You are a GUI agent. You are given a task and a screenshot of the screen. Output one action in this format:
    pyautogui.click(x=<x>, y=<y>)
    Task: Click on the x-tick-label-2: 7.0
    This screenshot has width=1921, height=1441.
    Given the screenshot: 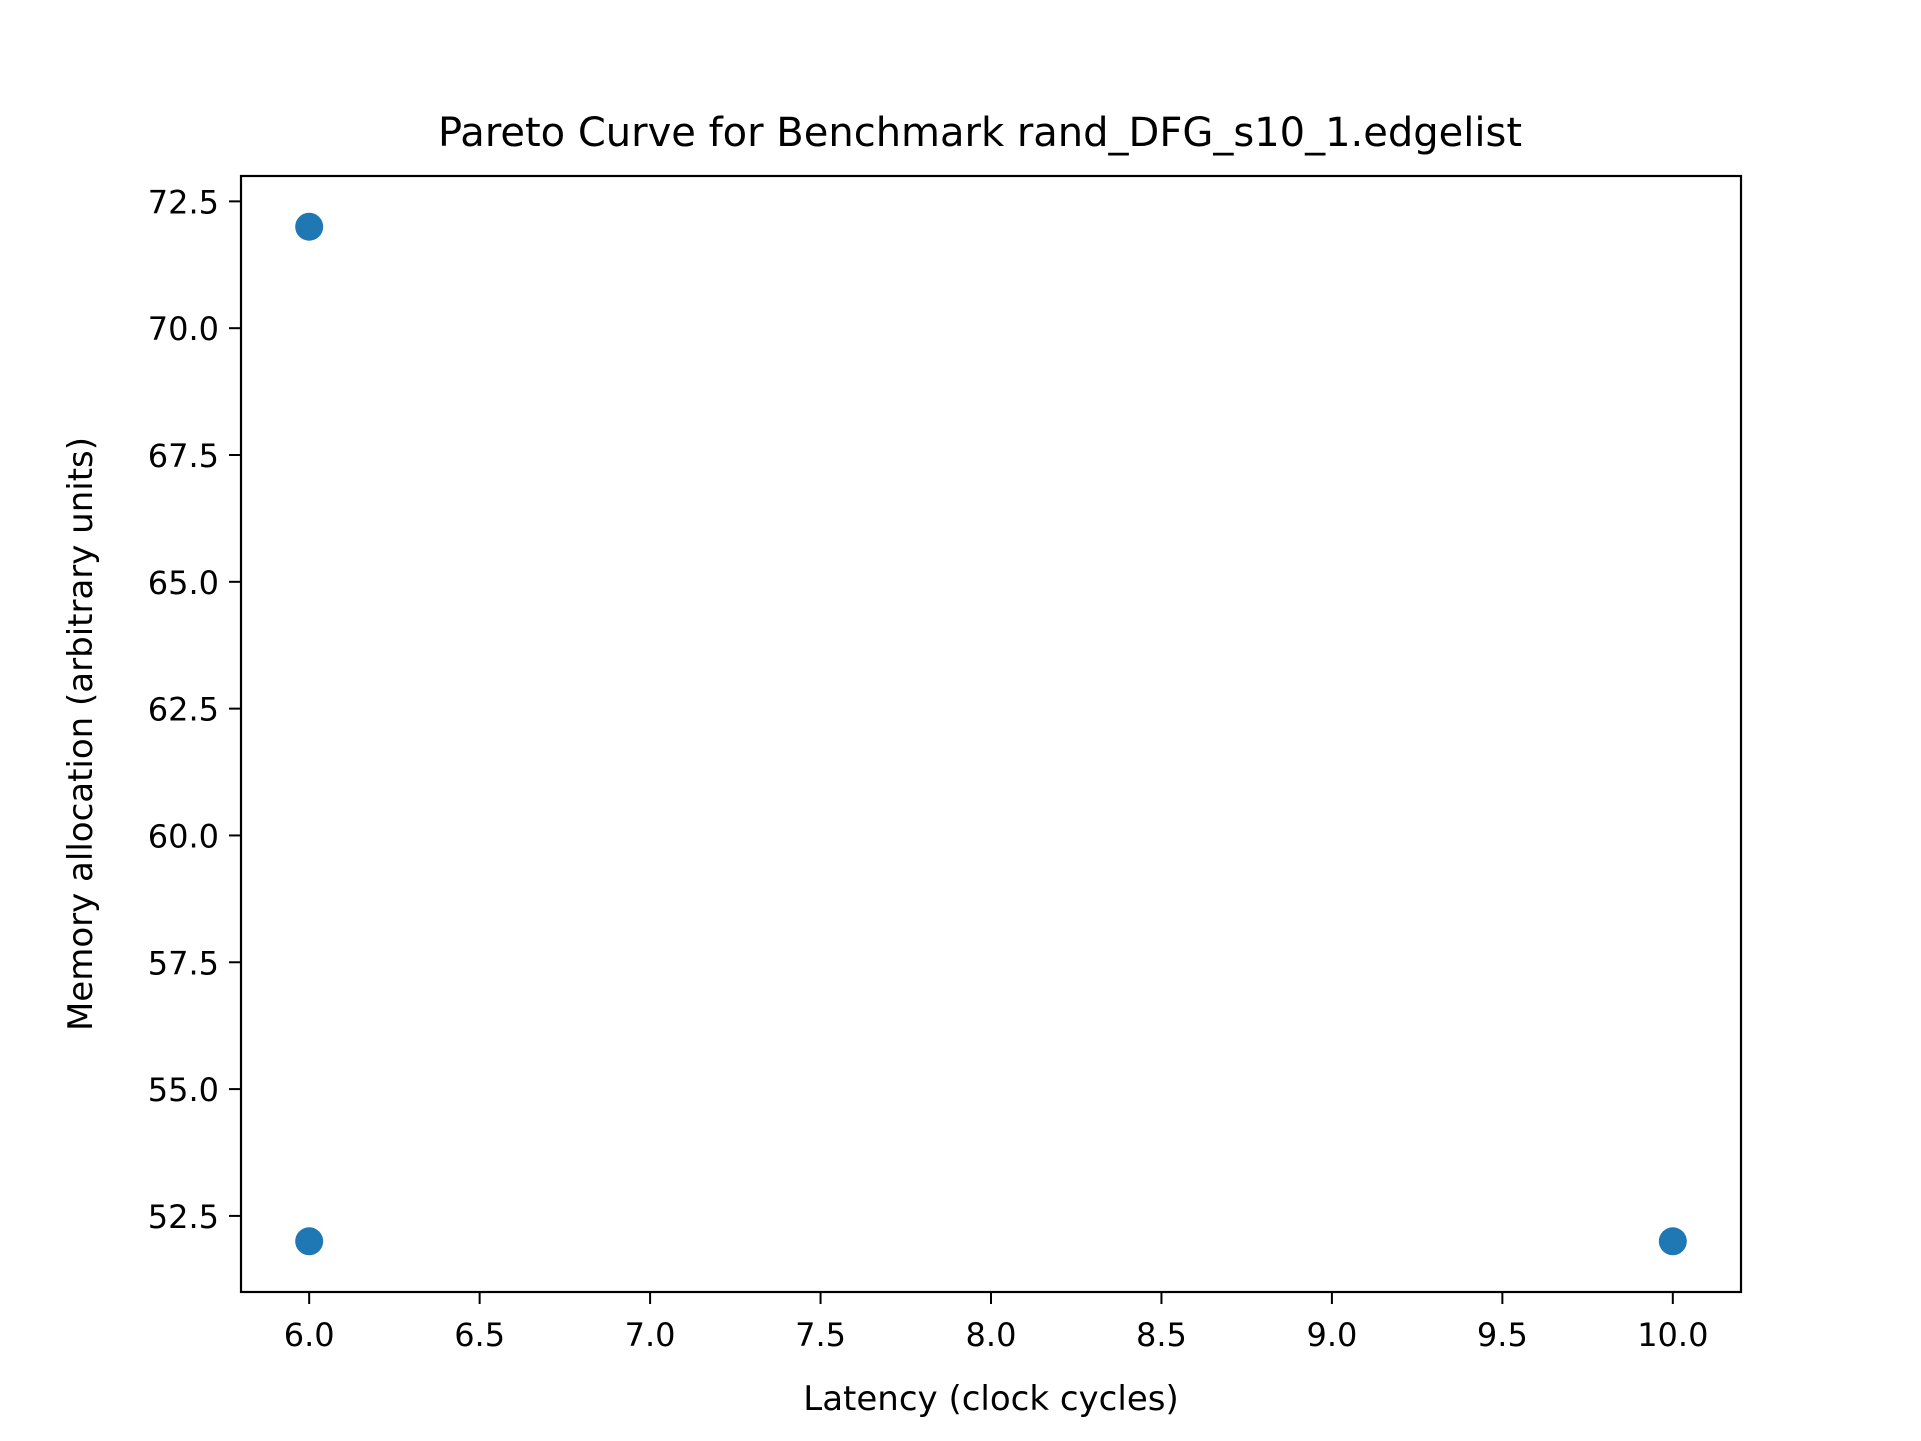 What is the action you would take?
    pyautogui.click(x=650, y=1335)
    